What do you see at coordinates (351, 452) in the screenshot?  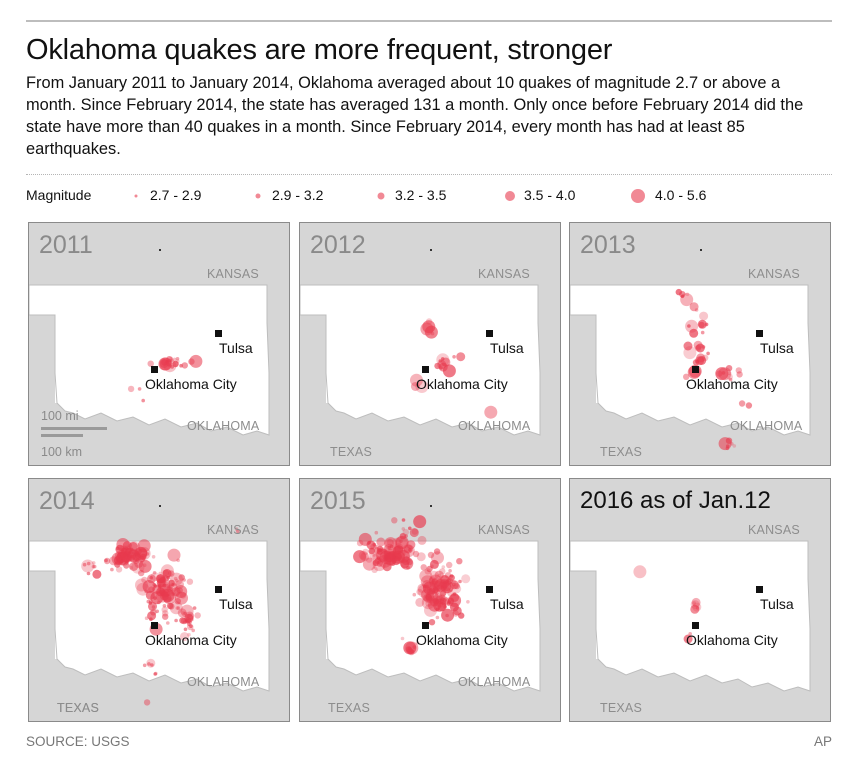 I see `texas-label: TEXAS` at bounding box center [351, 452].